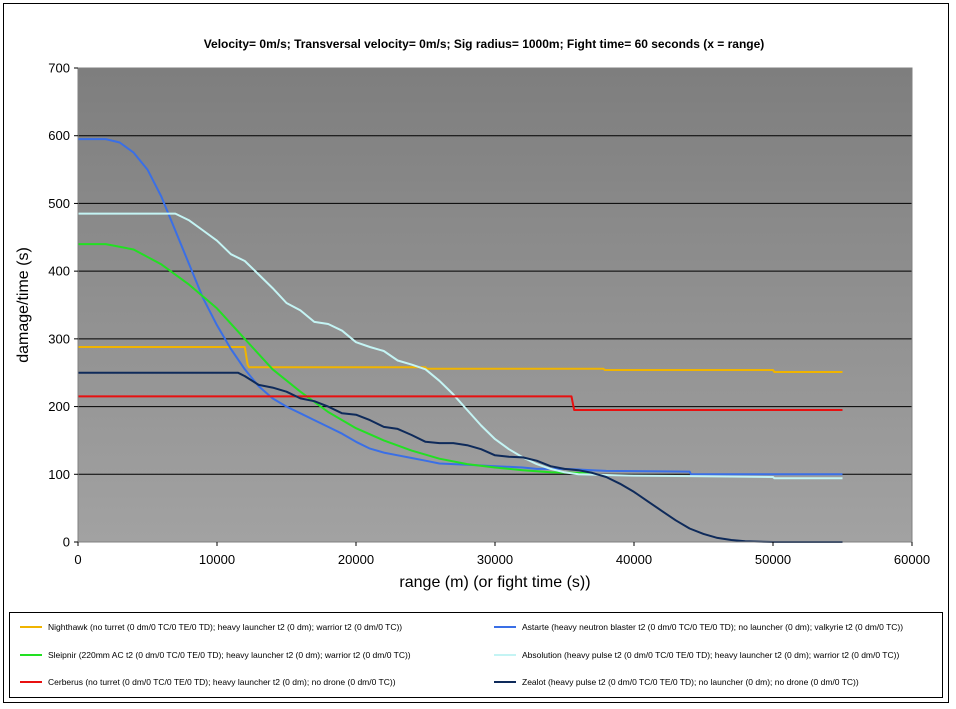 Image resolution: width=956 pixels, height=709 pixels. What do you see at coordinates (77, 559) in the screenshot?
I see `x-tick-label: 0` at bounding box center [77, 559].